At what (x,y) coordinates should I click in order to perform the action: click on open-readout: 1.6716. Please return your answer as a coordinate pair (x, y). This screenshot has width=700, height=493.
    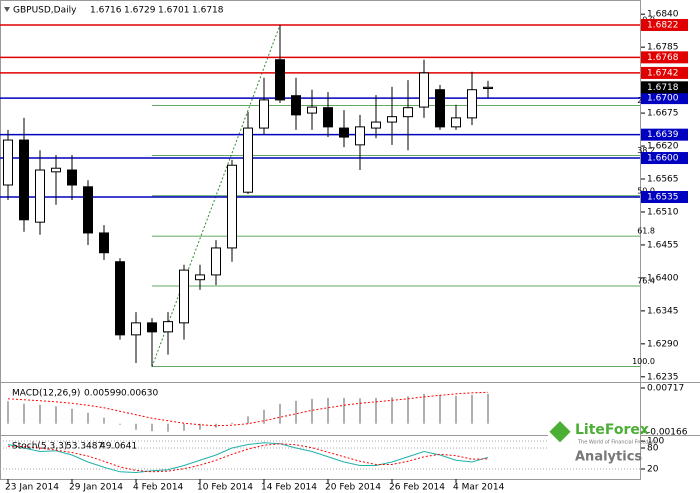
    Looking at the image, I should click on (106, 11).